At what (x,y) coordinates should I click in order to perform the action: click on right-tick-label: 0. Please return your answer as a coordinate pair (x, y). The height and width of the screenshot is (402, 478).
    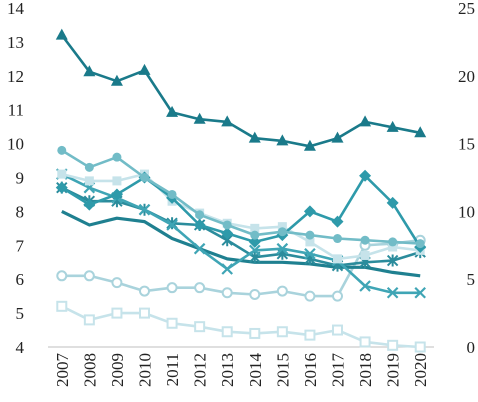
    Looking at the image, I should click on (471, 347).